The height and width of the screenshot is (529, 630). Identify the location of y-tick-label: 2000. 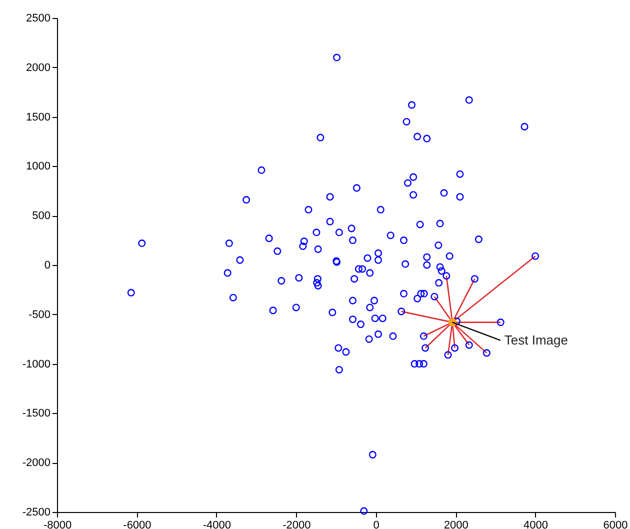
(38, 68).